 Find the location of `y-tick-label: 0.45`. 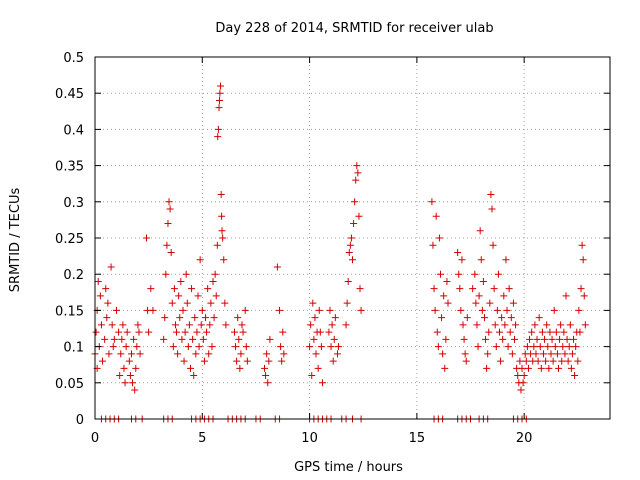

y-tick-label: 0.45 is located at coordinates (69, 94).